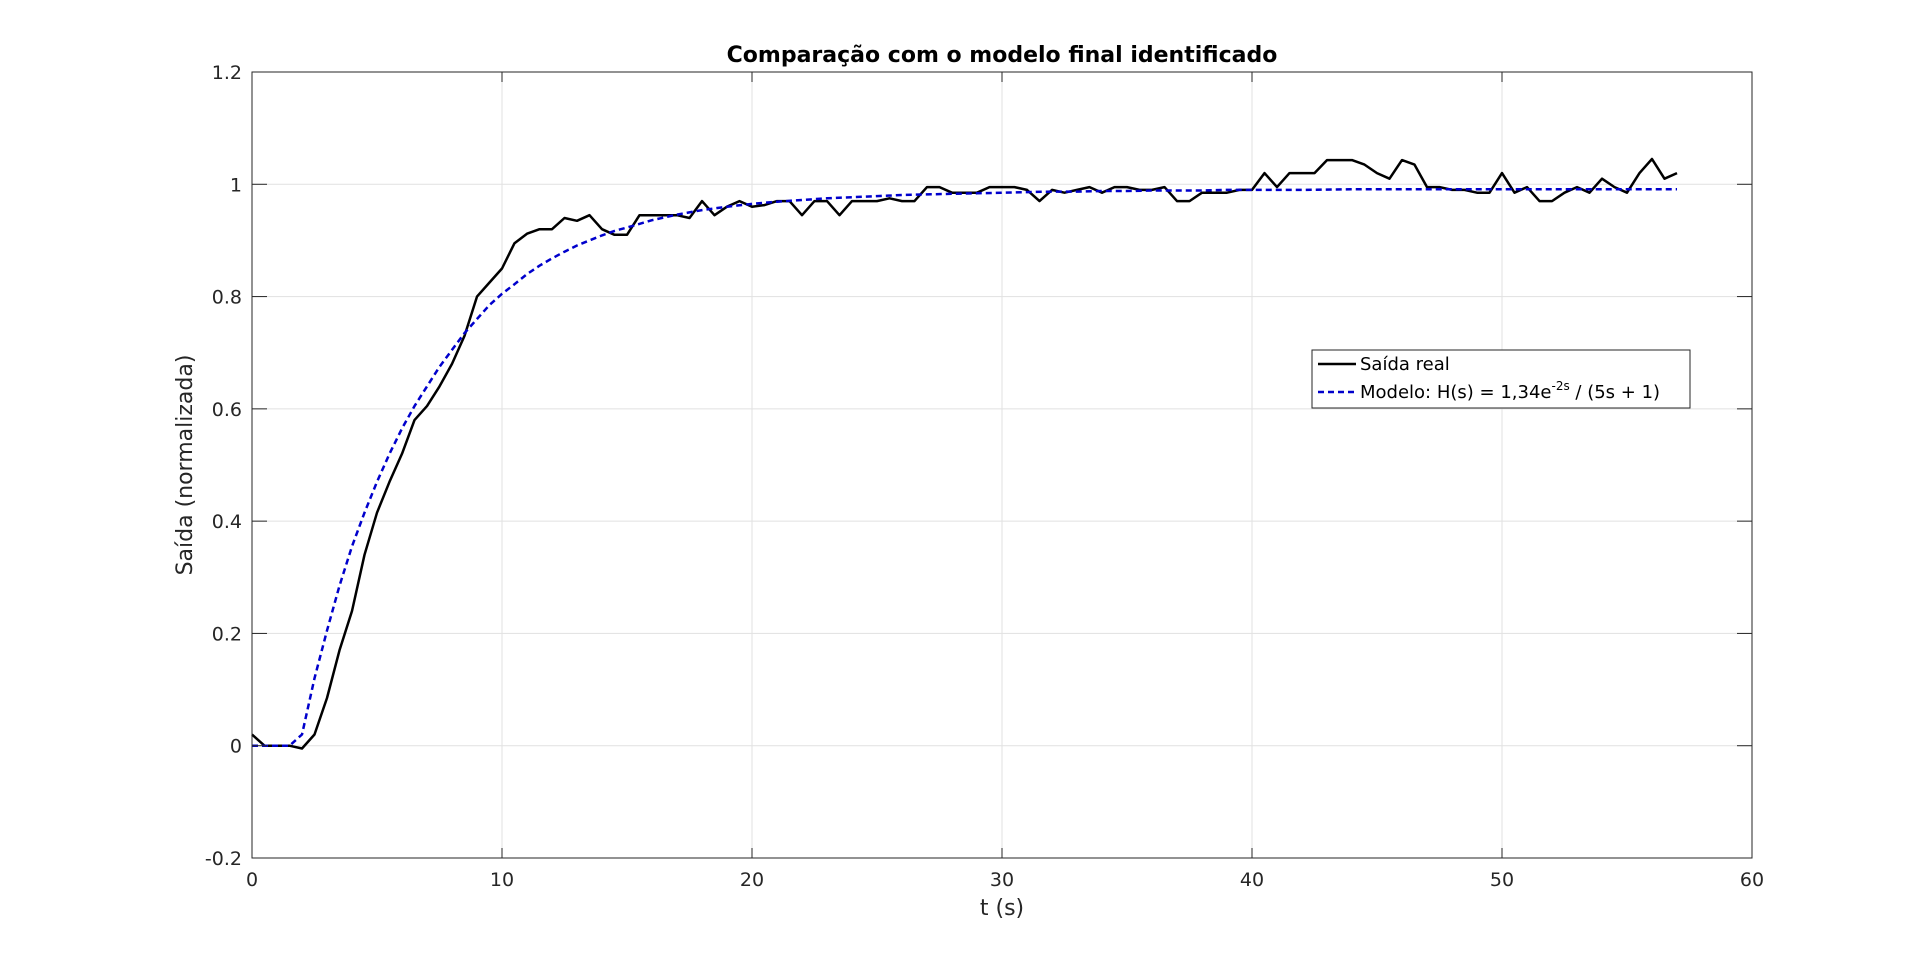  What do you see at coordinates (227, 410) in the screenshot?
I see `y-tick-label: 0.6` at bounding box center [227, 410].